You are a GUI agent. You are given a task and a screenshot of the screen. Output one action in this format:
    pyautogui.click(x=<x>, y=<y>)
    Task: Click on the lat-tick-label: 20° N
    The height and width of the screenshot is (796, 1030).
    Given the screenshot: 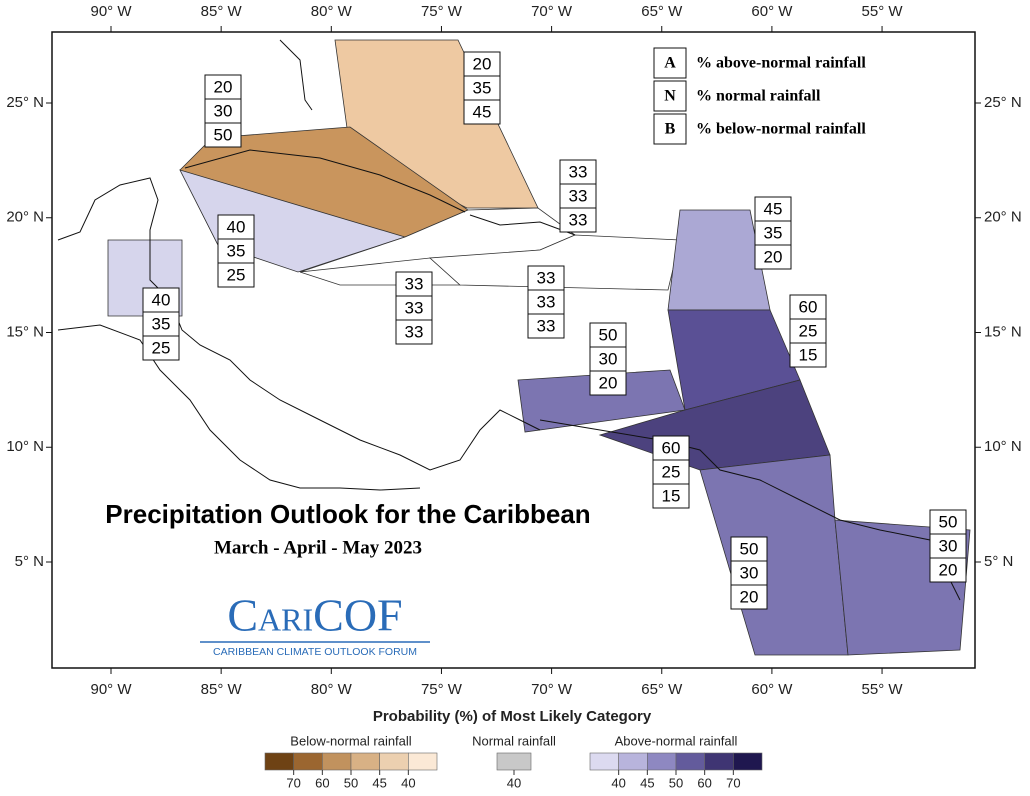 What is the action you would take?
    pyautogui.click(x=1003, y=217)
    